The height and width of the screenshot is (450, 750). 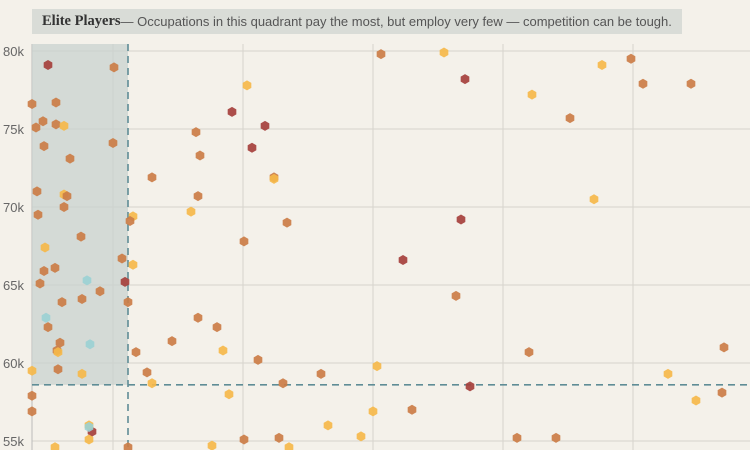 What do you see at coordinates (13, 363) in the screenshot?
I see `y-tick-label-1: 60k` at bounding box center [13, 363].